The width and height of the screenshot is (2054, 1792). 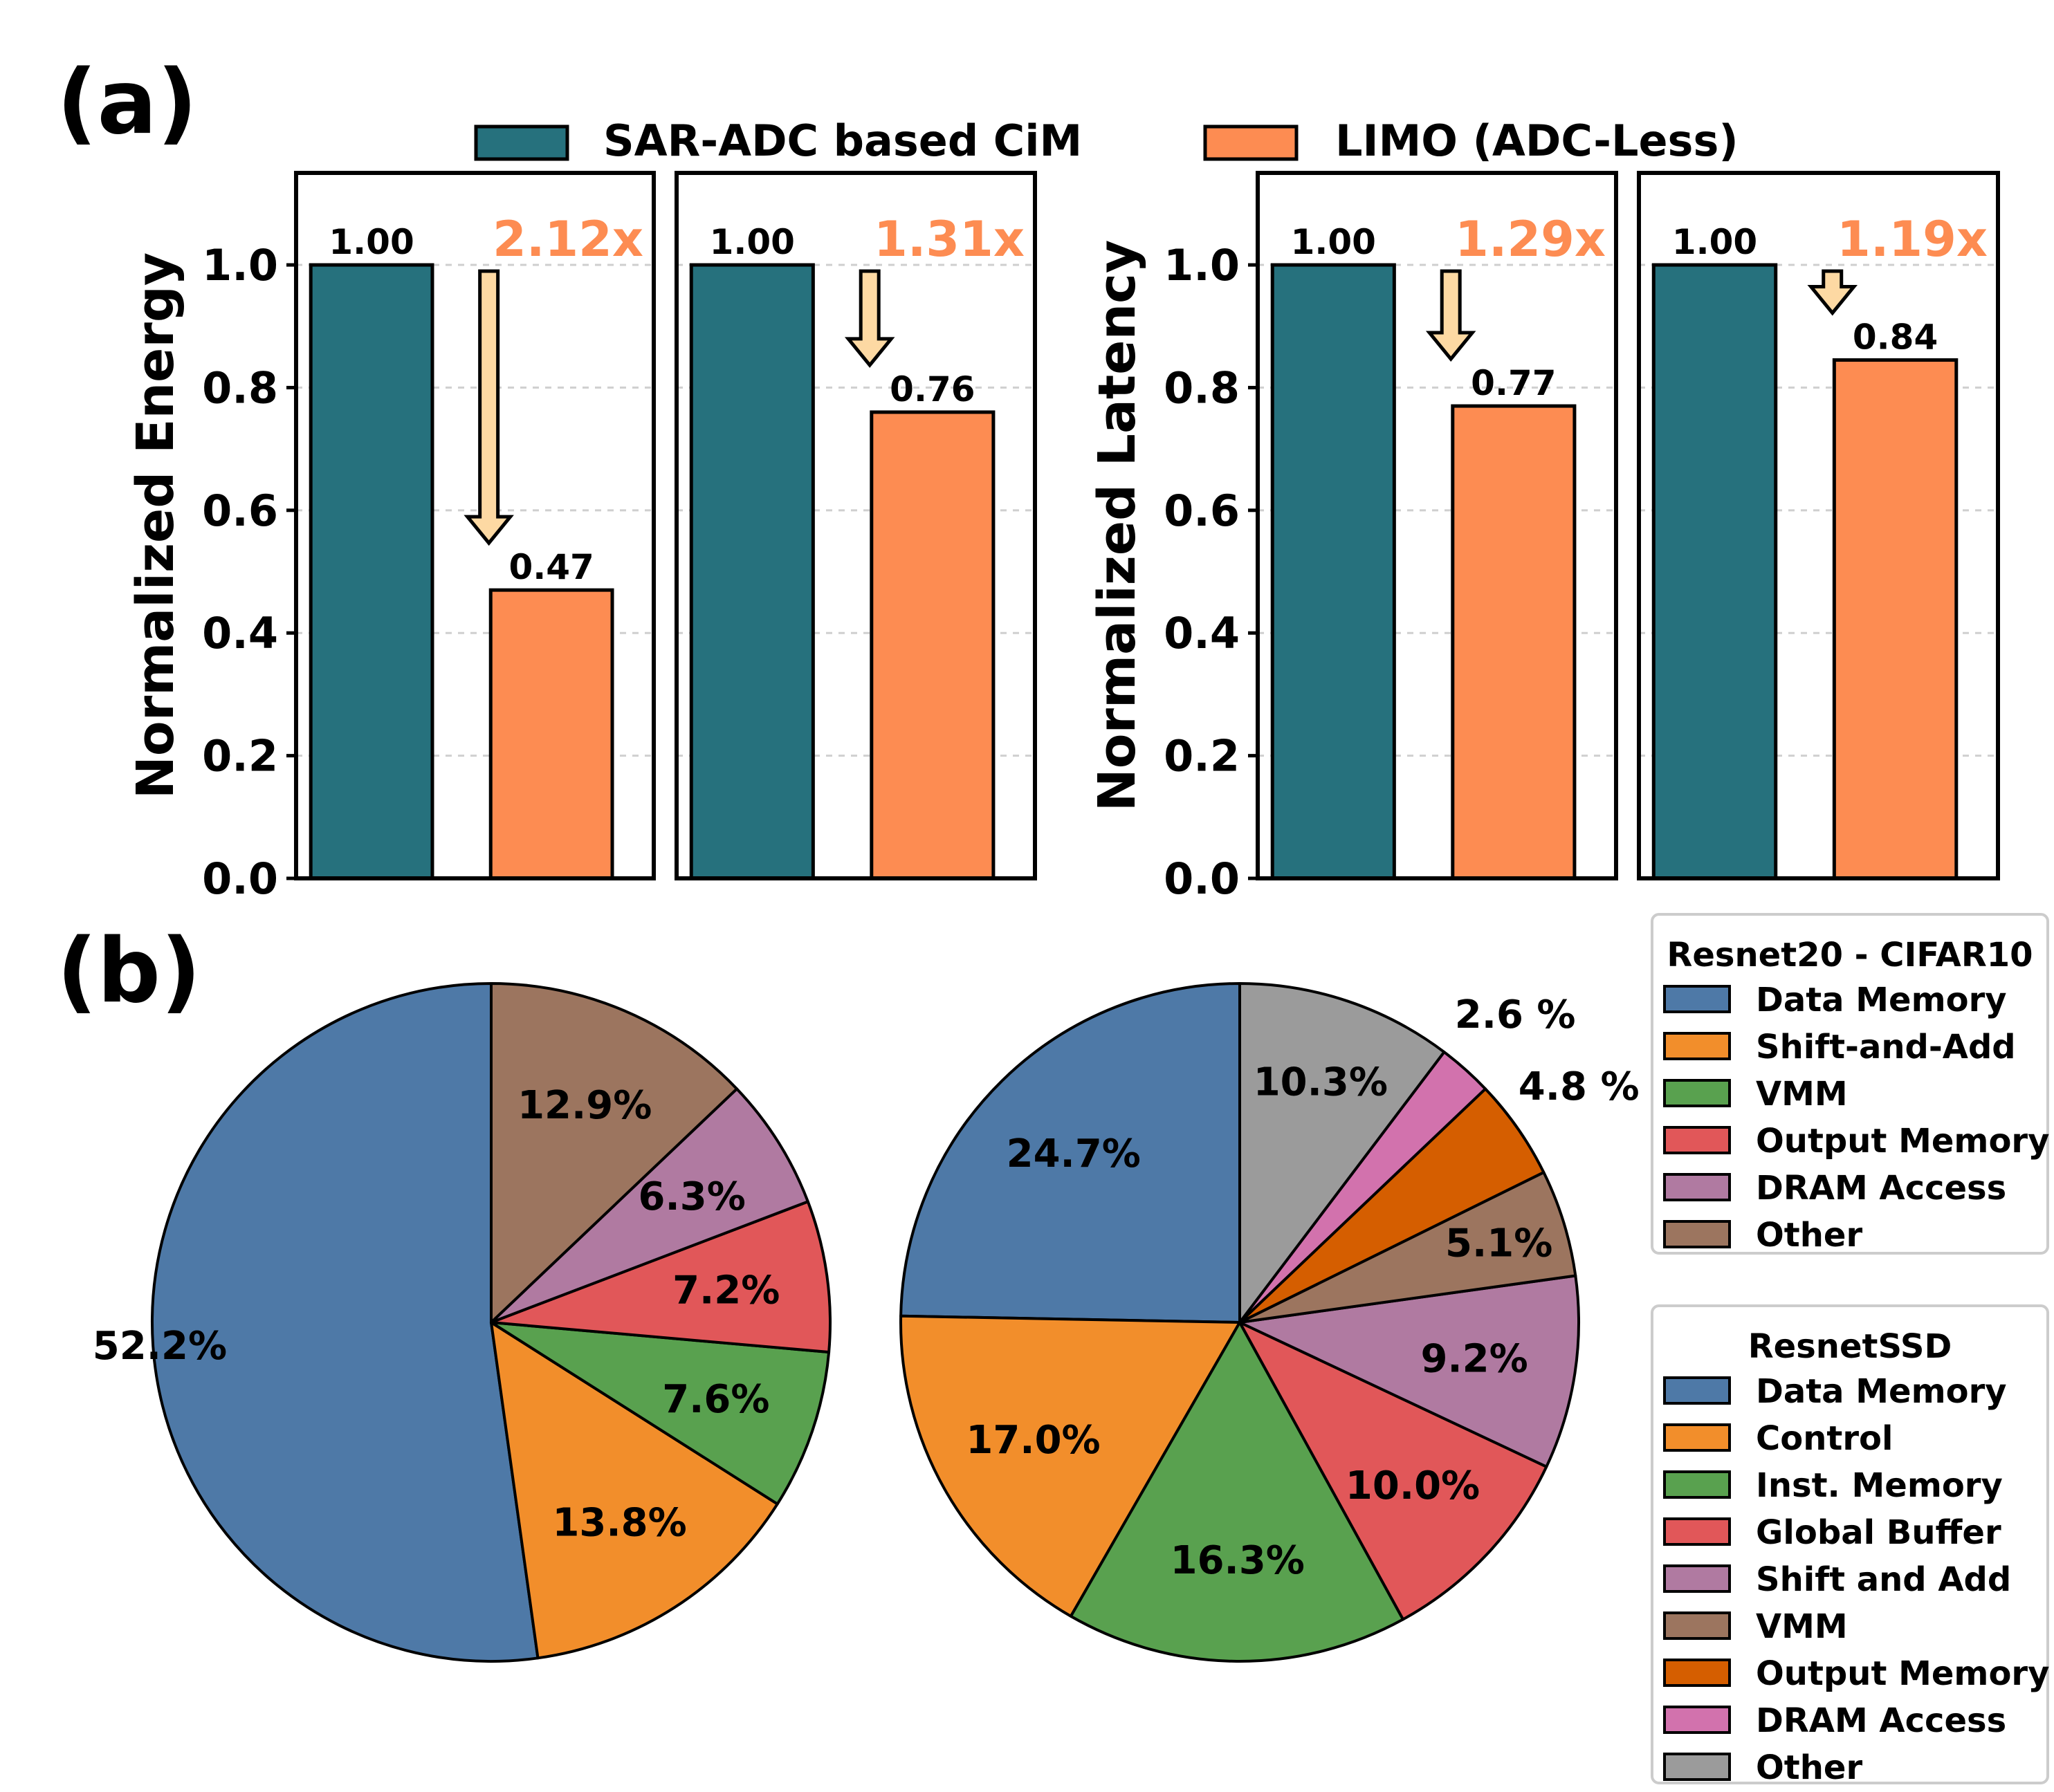 What do you see at coordinates (568, 240) in the screenshot?
I see `improvement-label-0: 2.12x` at bounding box center [568, 240].